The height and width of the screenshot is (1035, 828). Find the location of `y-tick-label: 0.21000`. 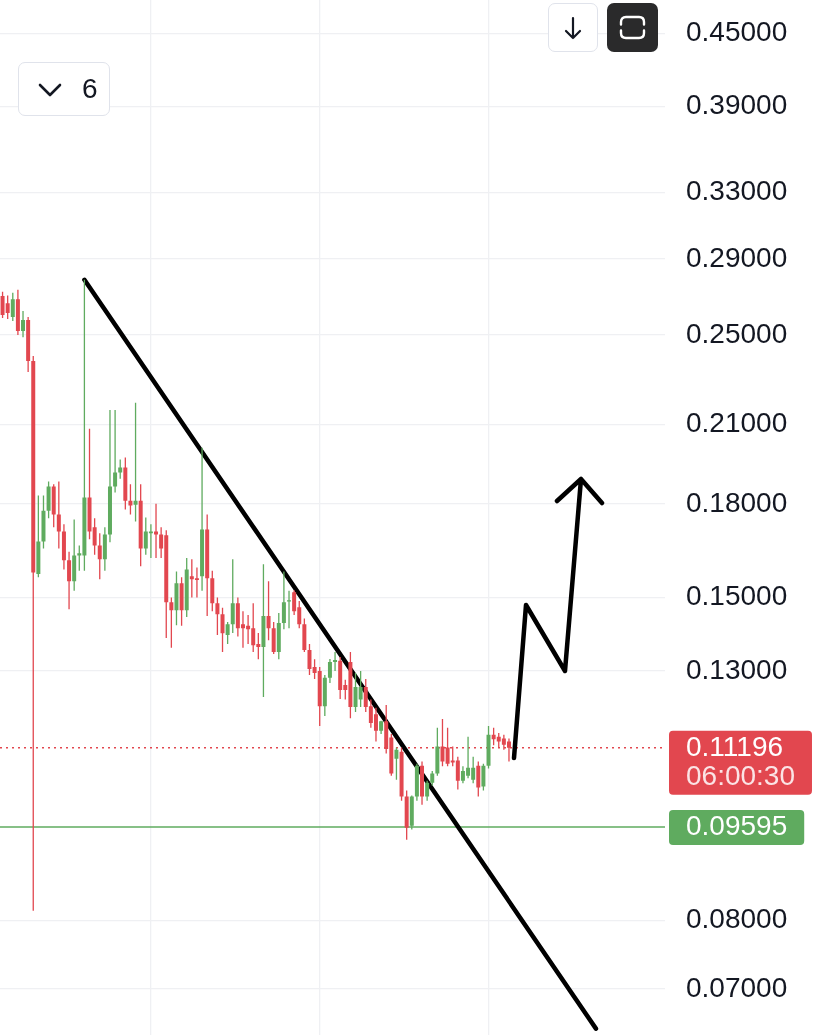

y-tick-label: 0.21000 is located at coordinates (737, 423).